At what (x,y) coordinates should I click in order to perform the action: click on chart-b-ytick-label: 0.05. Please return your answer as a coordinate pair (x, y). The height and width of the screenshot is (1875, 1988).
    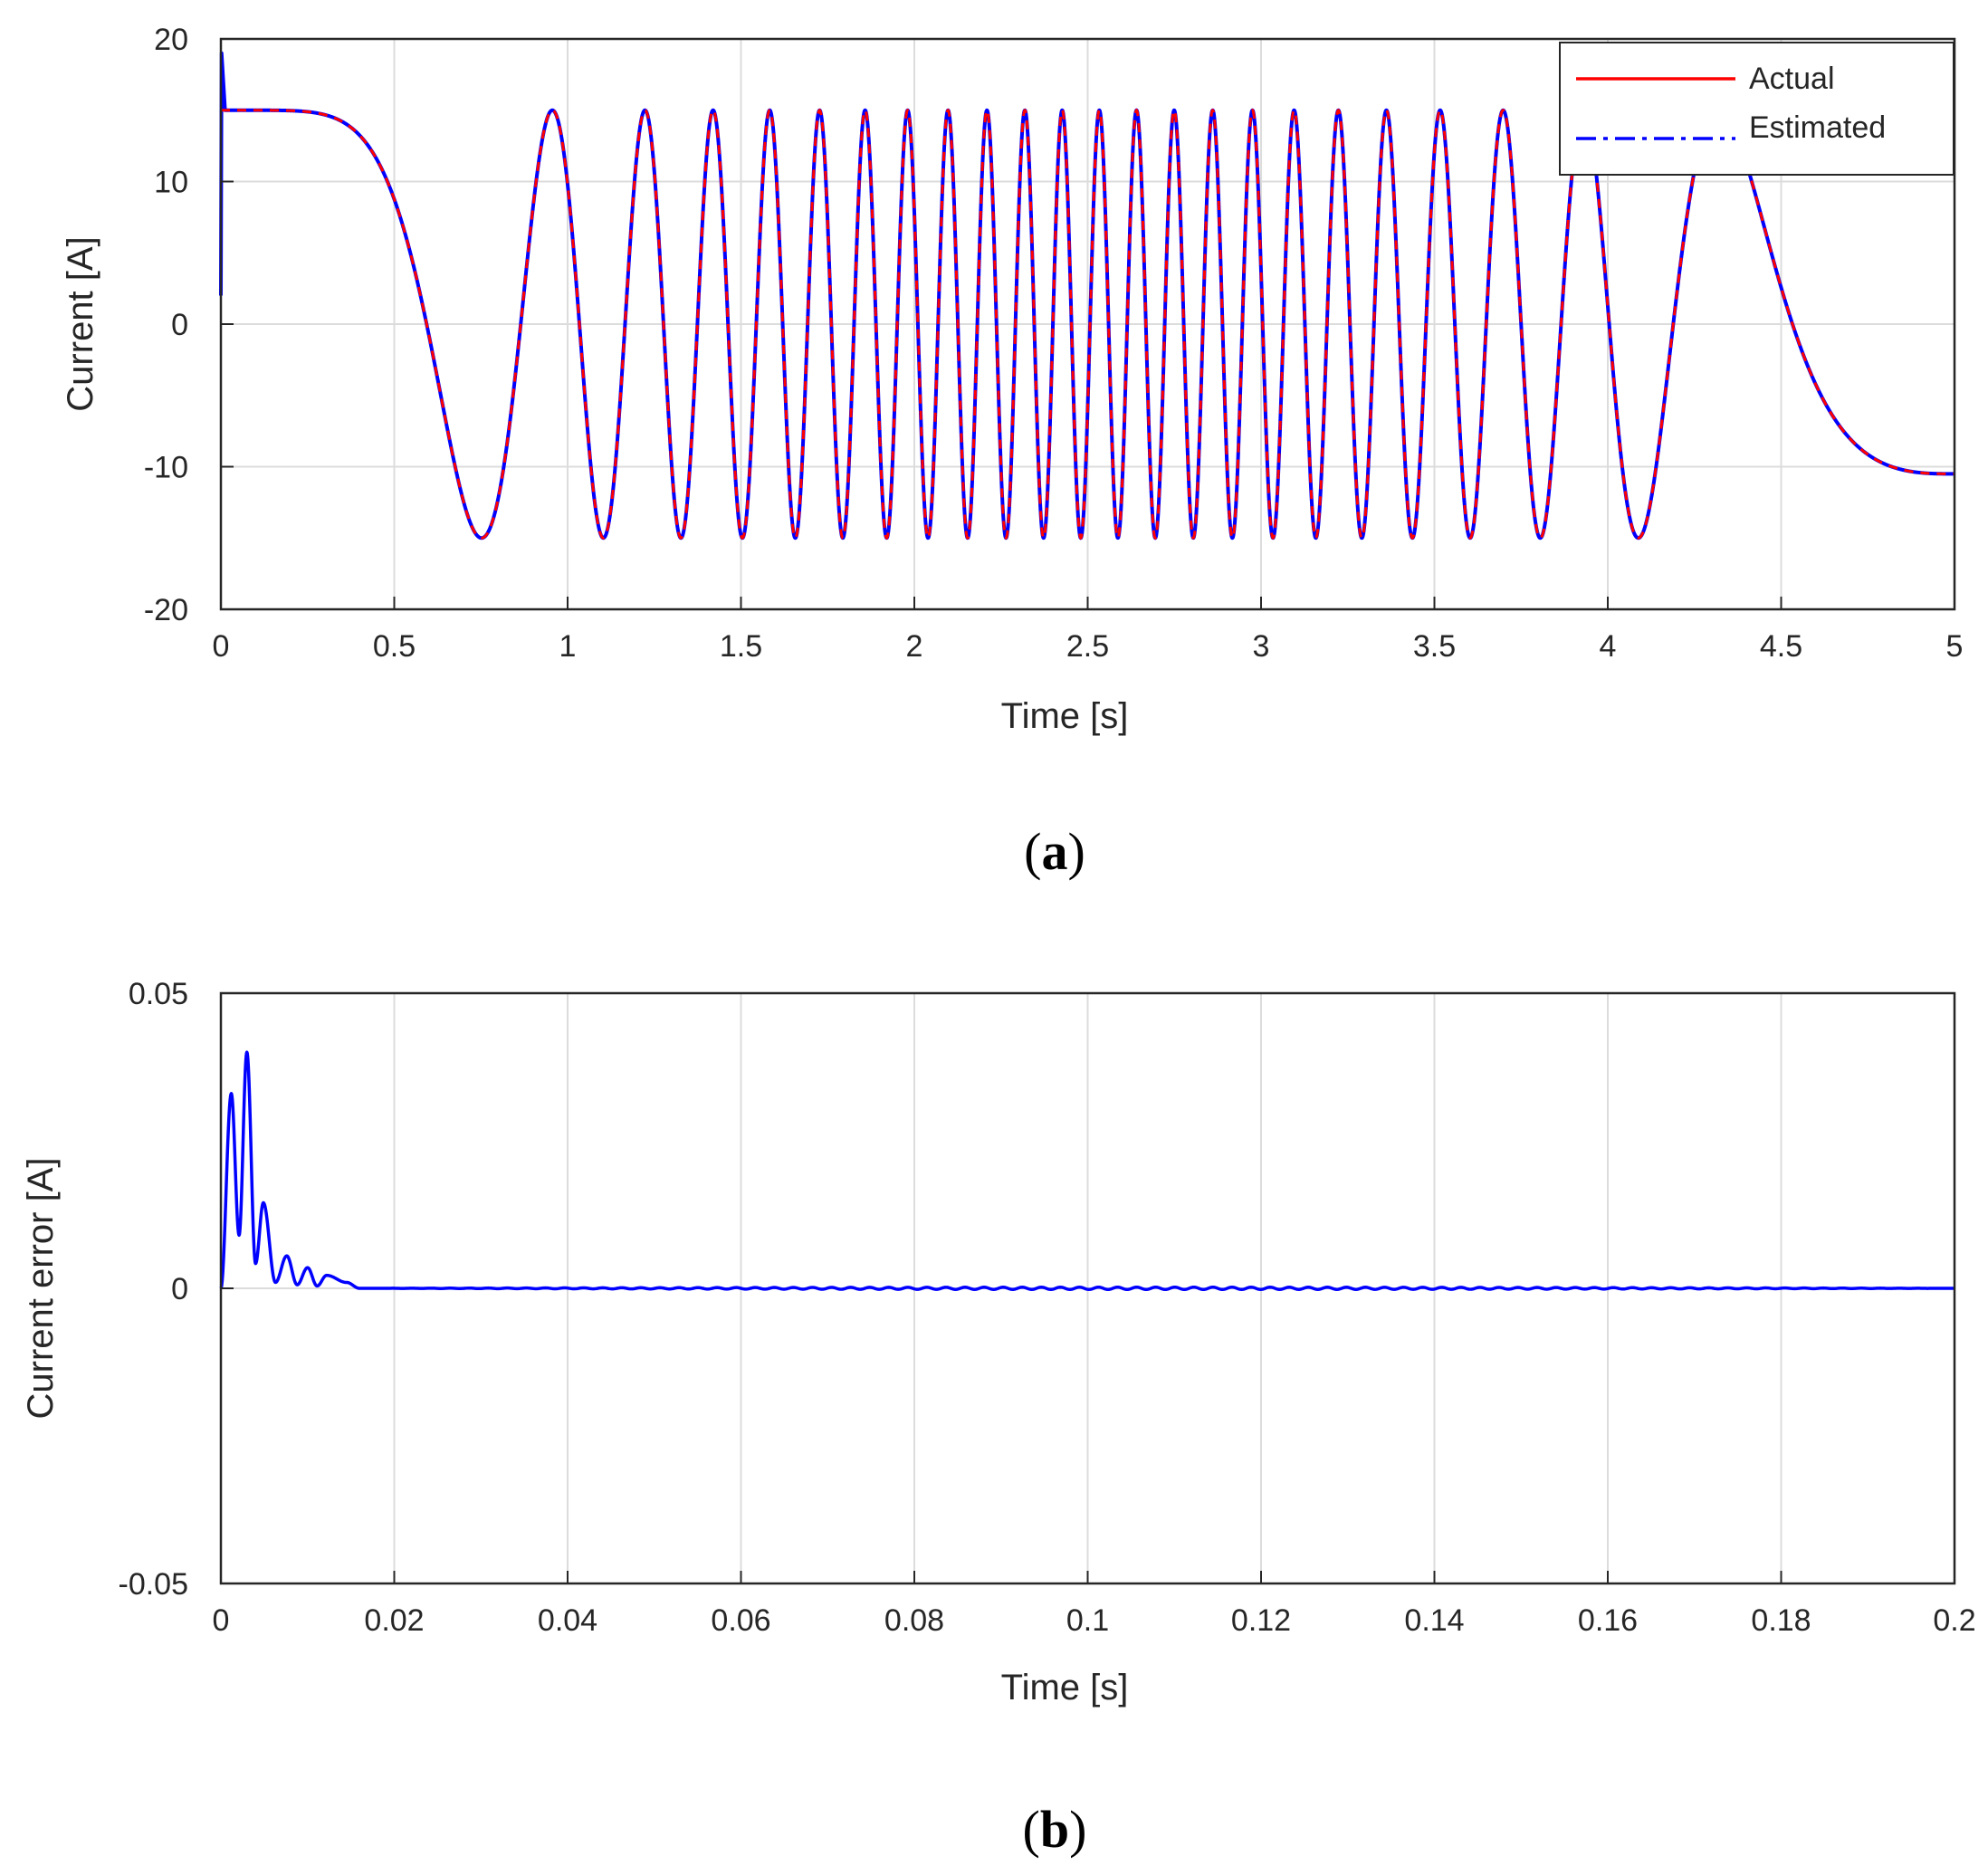
    Looking at the image, I should click on (158, 994).